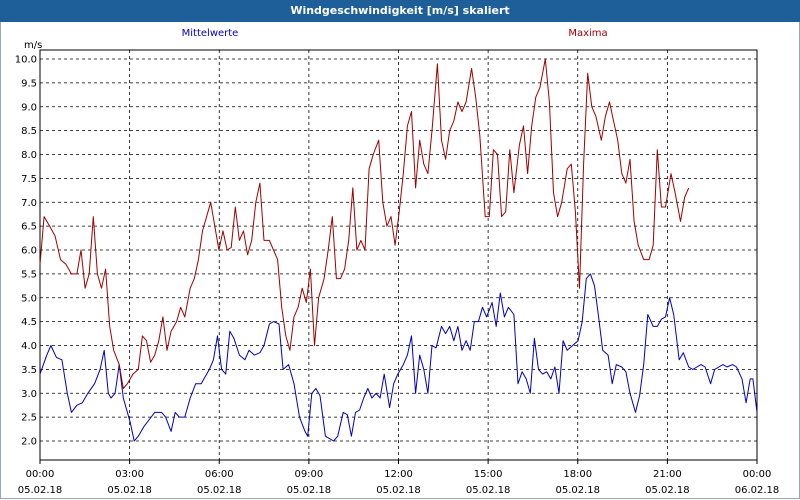 This screenshot has height=500, width=800. I want to click on y-tick-label: 5.0, so click(29, 298).